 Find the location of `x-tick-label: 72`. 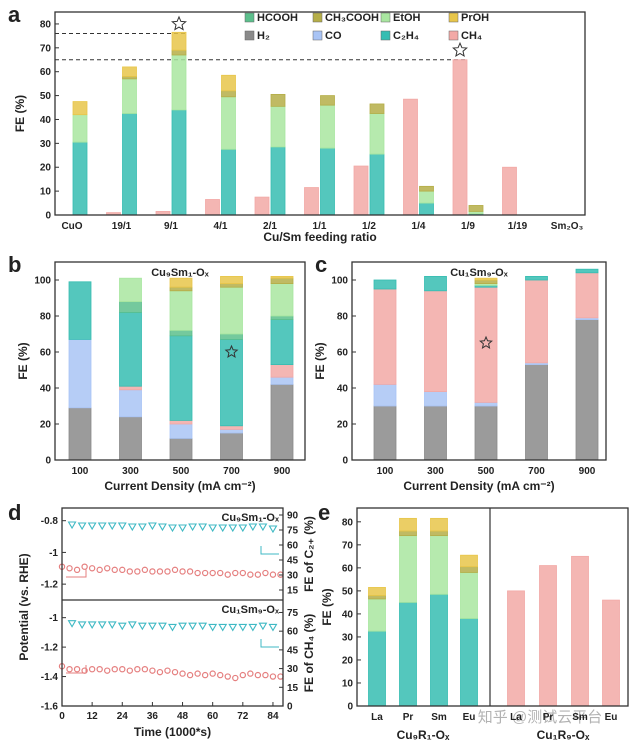

x-tick-label: 72 is located at coordinates (243, 716).